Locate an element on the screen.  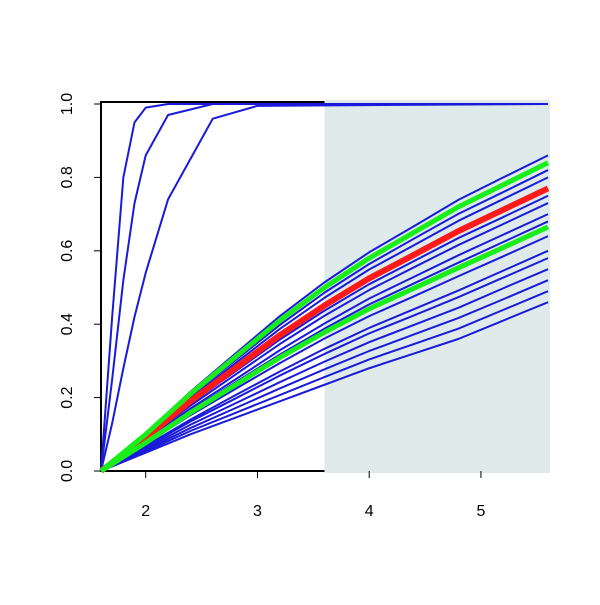
x-tick-label: 2 is located at coordinates (145, 511).